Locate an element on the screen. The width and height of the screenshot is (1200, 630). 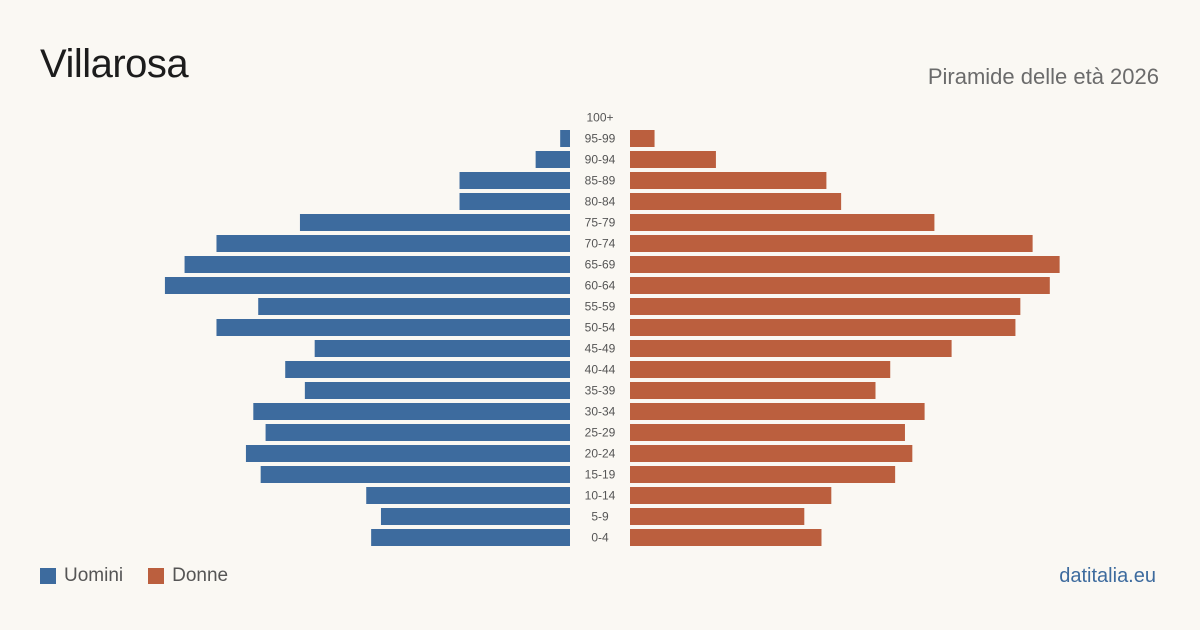
age-label-25-29: 25-29 is located at coordinates (600, 433).